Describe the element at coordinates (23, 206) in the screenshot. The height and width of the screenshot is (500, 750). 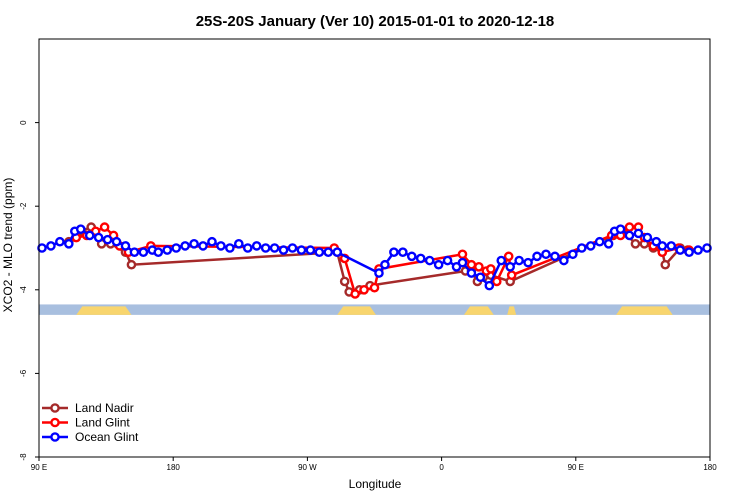
I see `y-tick-label-1: -2` at that location.